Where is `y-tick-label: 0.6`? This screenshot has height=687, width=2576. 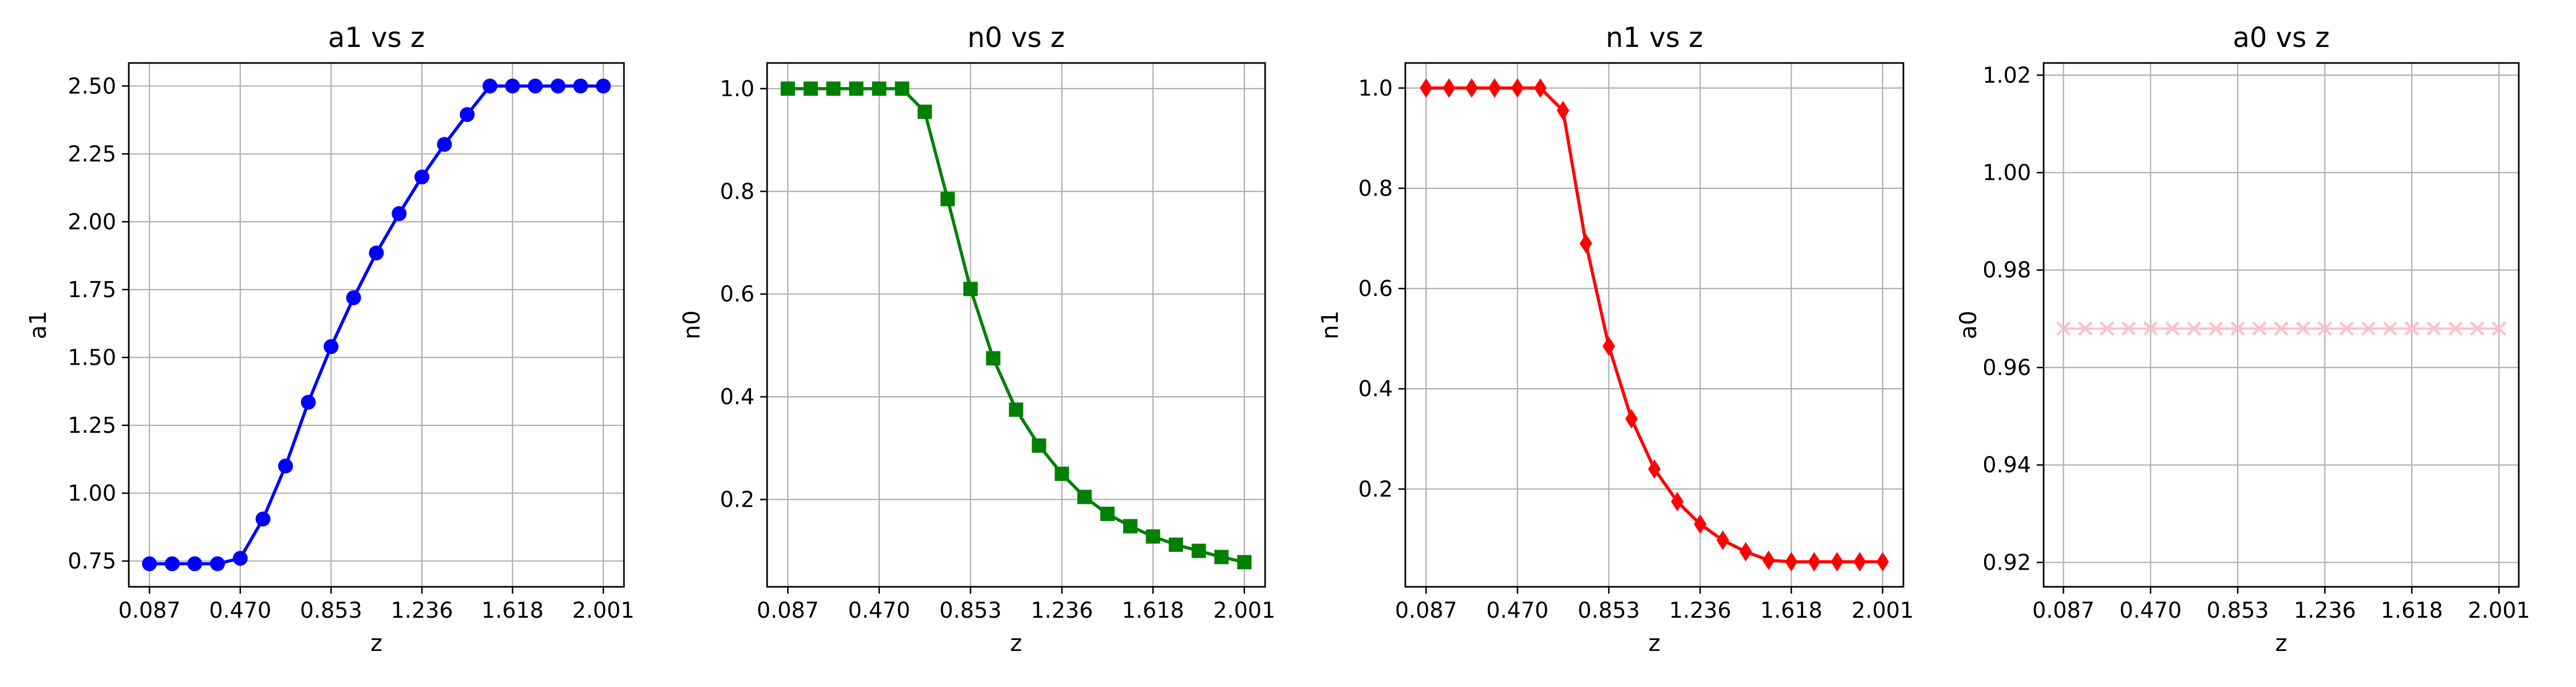 y-tick-label: 0.6 is located at coordinates (1375, 288).